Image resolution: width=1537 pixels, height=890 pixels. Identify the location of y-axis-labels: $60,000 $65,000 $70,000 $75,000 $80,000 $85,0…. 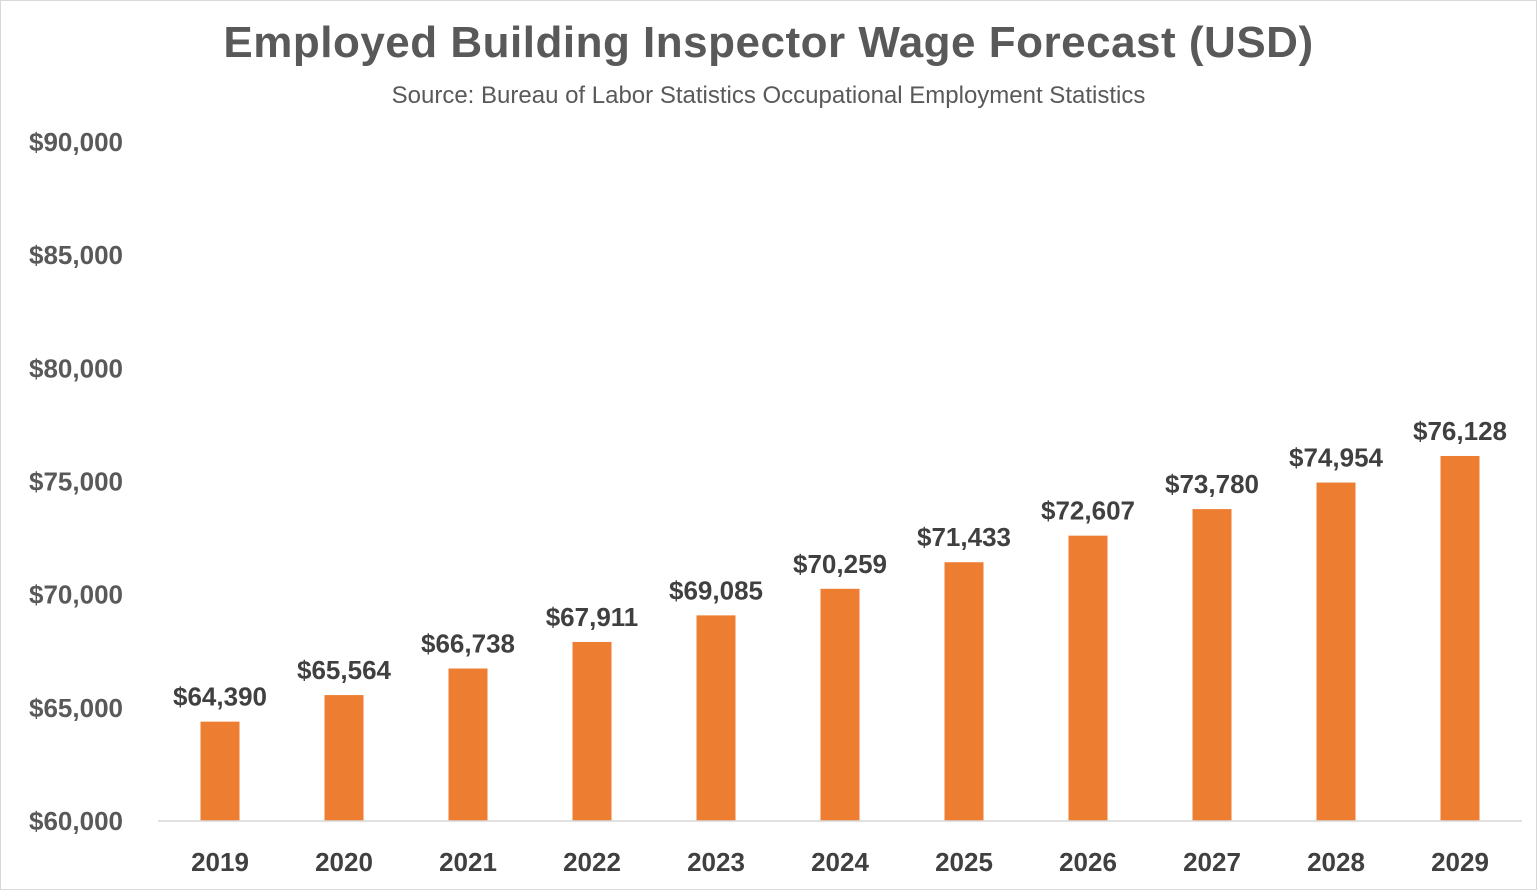
(76, 481).